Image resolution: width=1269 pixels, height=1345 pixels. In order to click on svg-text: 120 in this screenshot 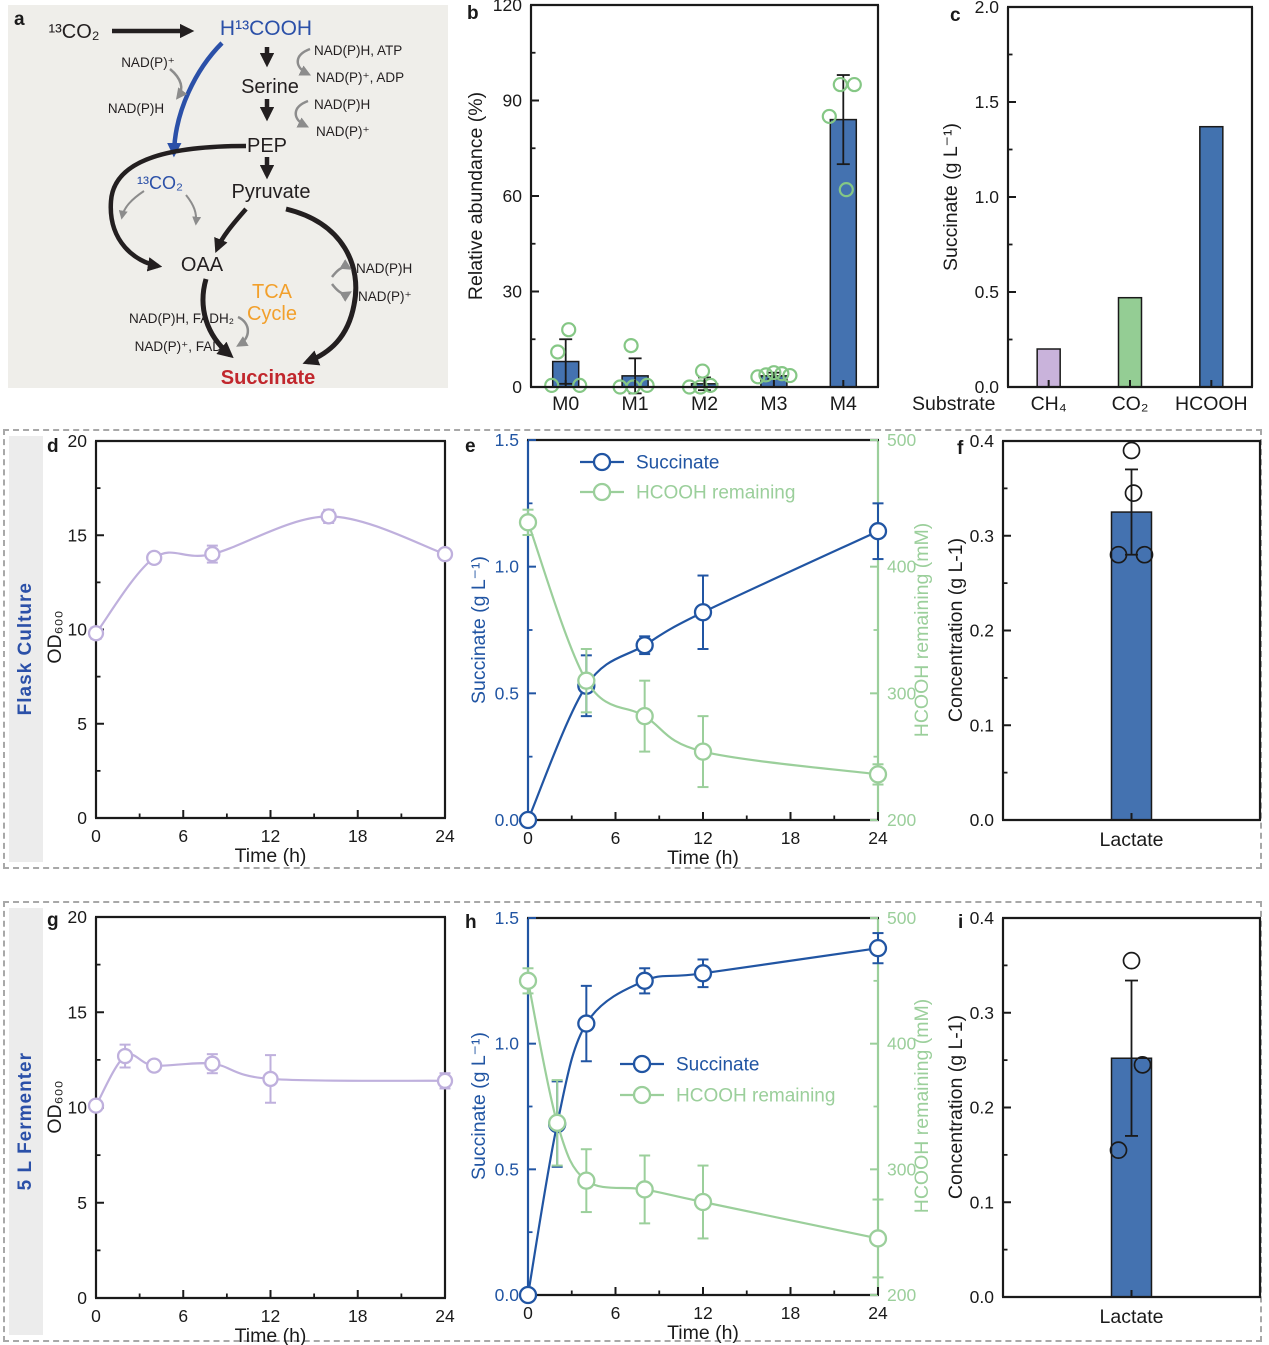, I will do `click(507, 7)`.